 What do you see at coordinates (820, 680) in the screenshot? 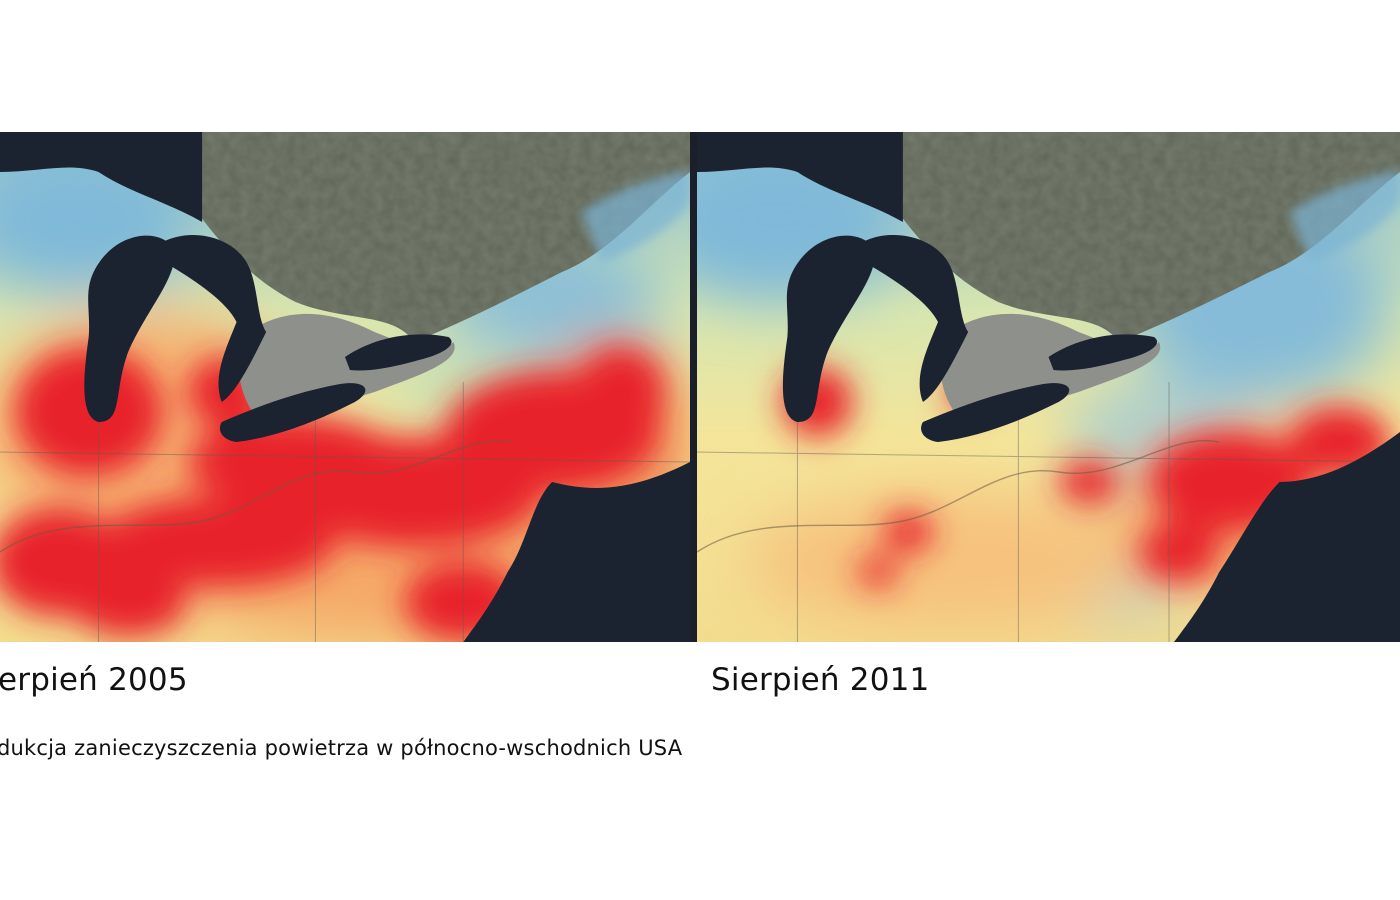
I see `map-label-2011: Sierpień 2011` at bounding box center [820, 680].